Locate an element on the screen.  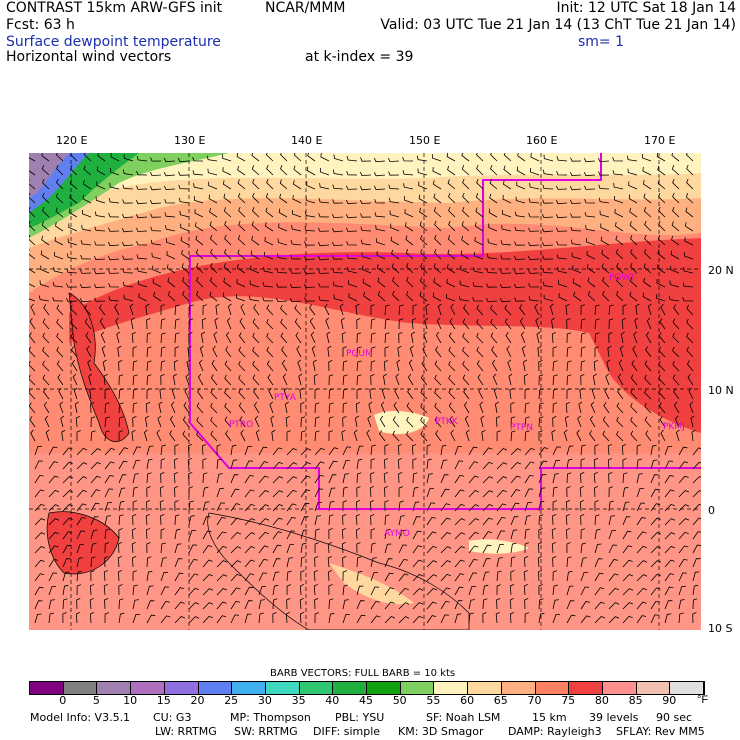
field-name-wind: Horizontal wind vectors is located at coordinates (89, 57).